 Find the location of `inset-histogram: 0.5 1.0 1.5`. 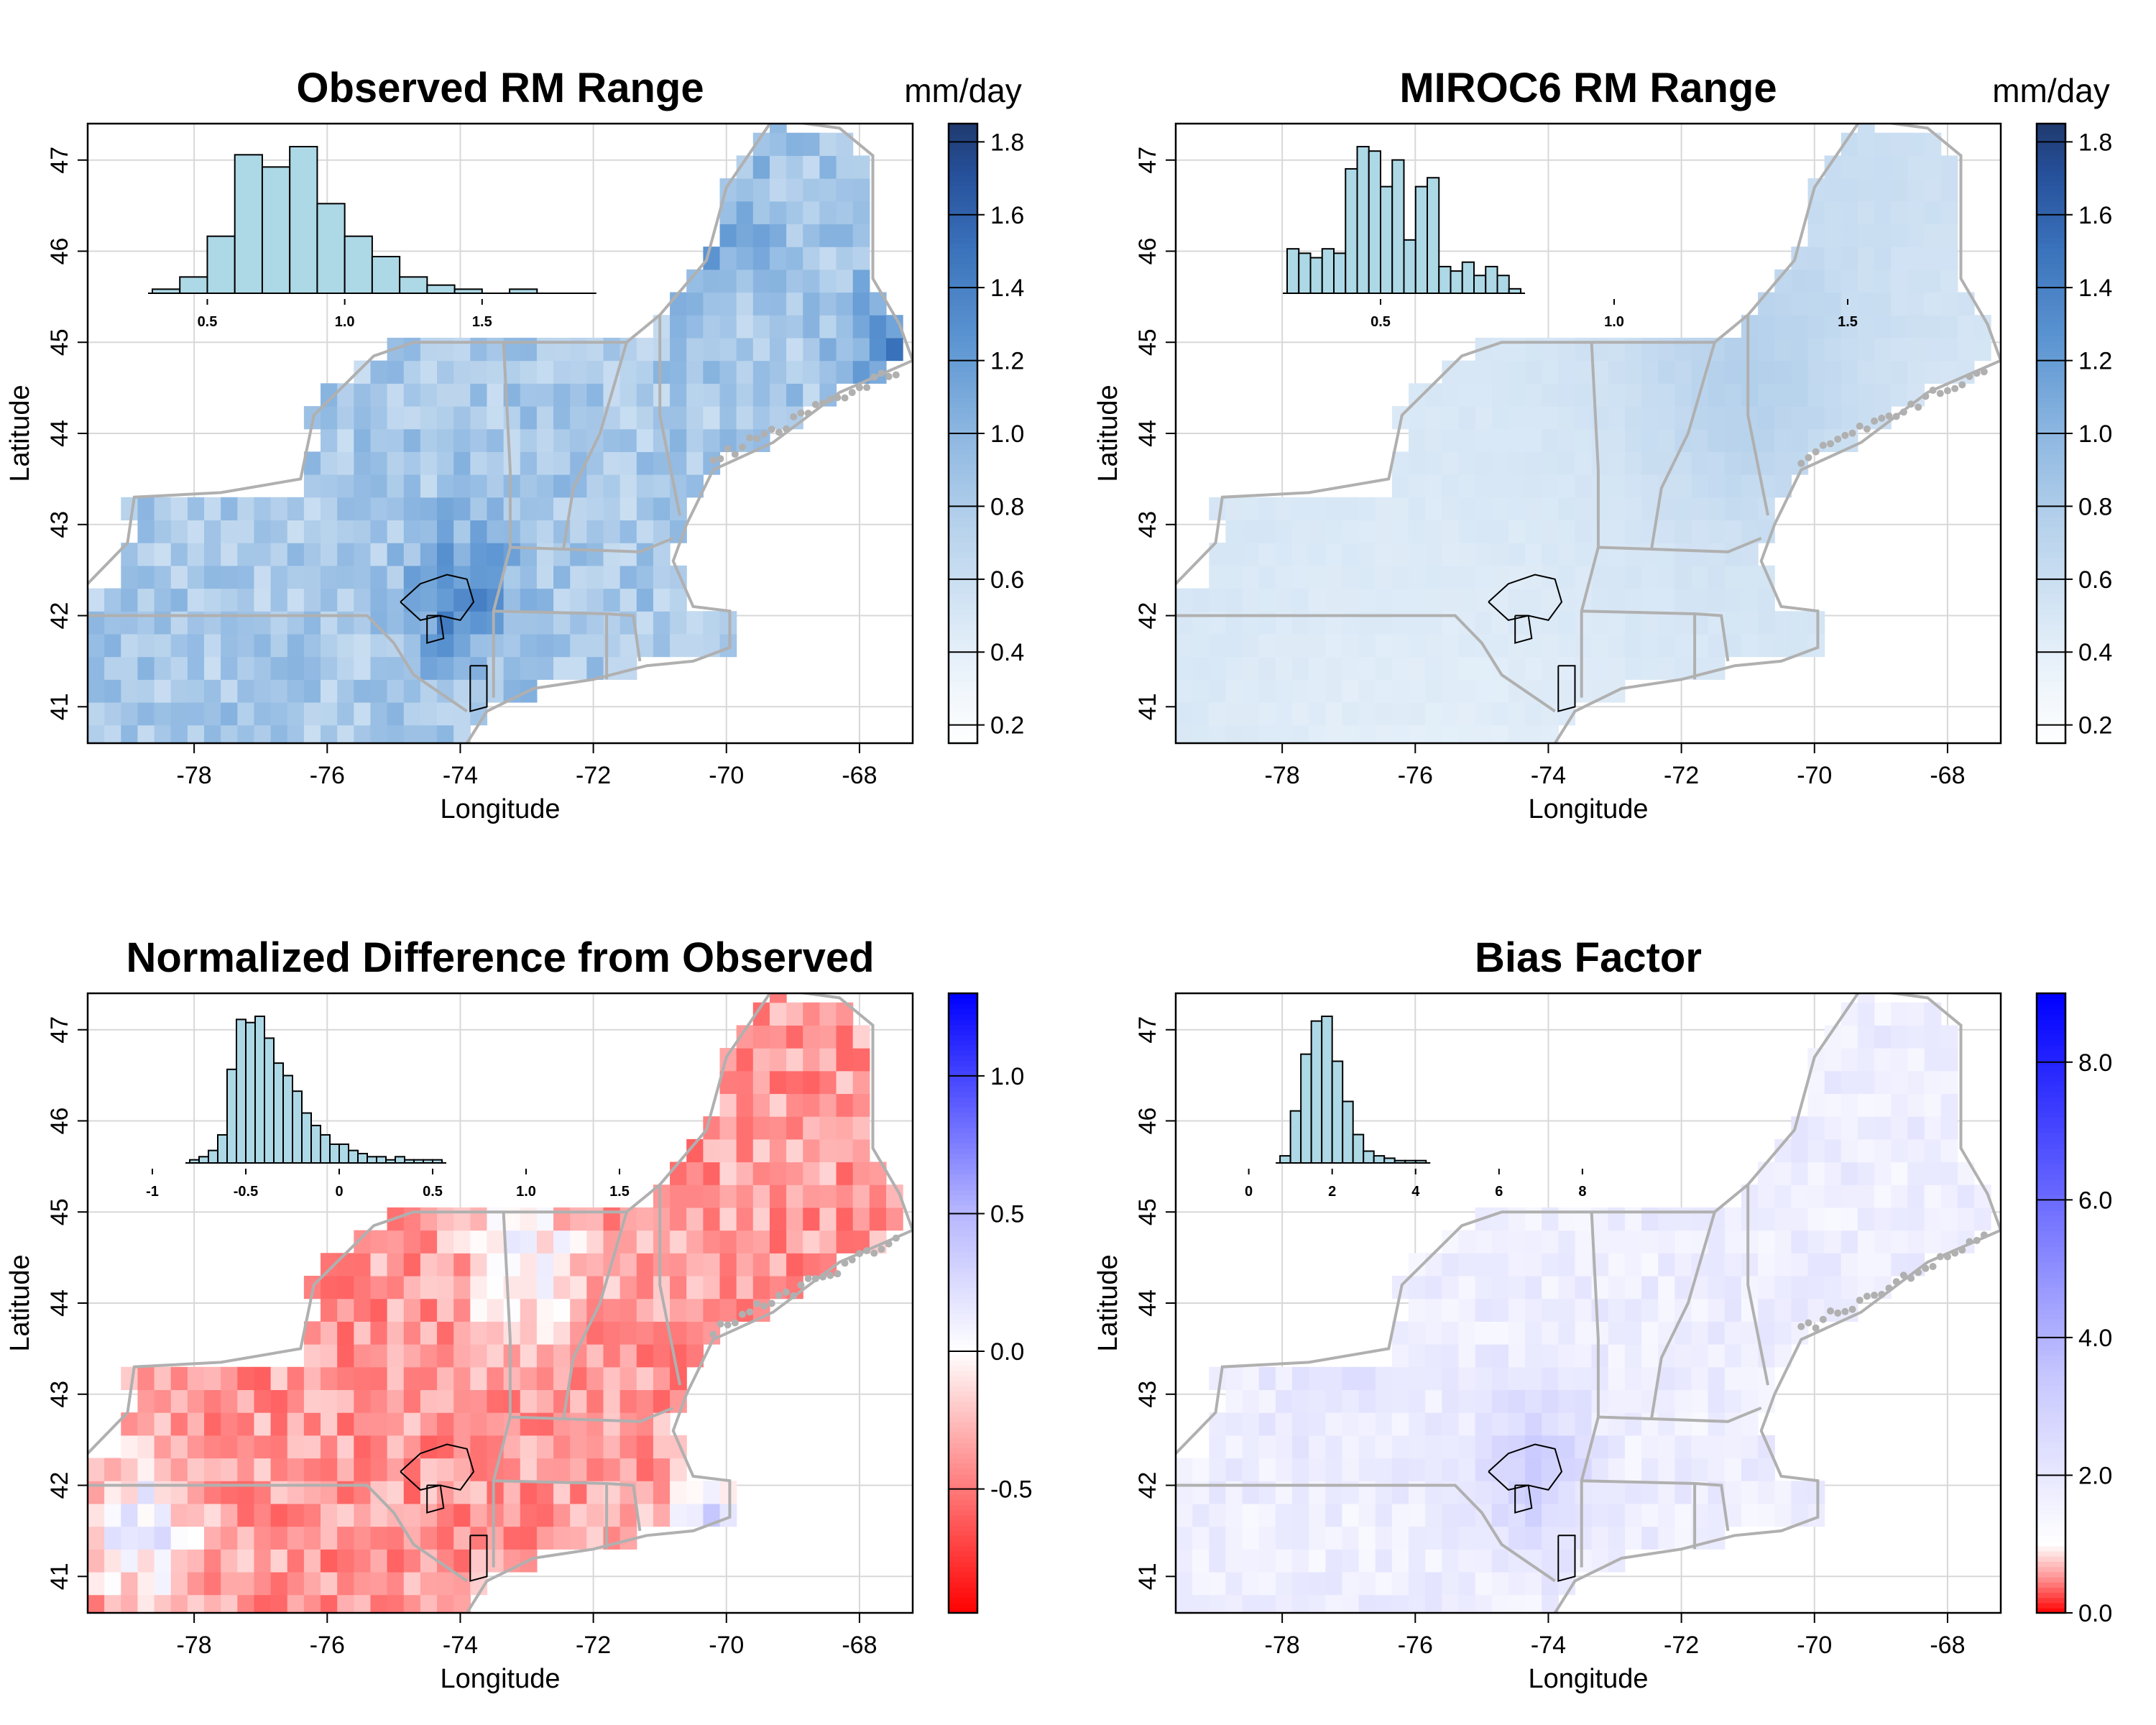

inset-histogram: 0.5 1.0 1.5 is located at coordinates (372, 238).